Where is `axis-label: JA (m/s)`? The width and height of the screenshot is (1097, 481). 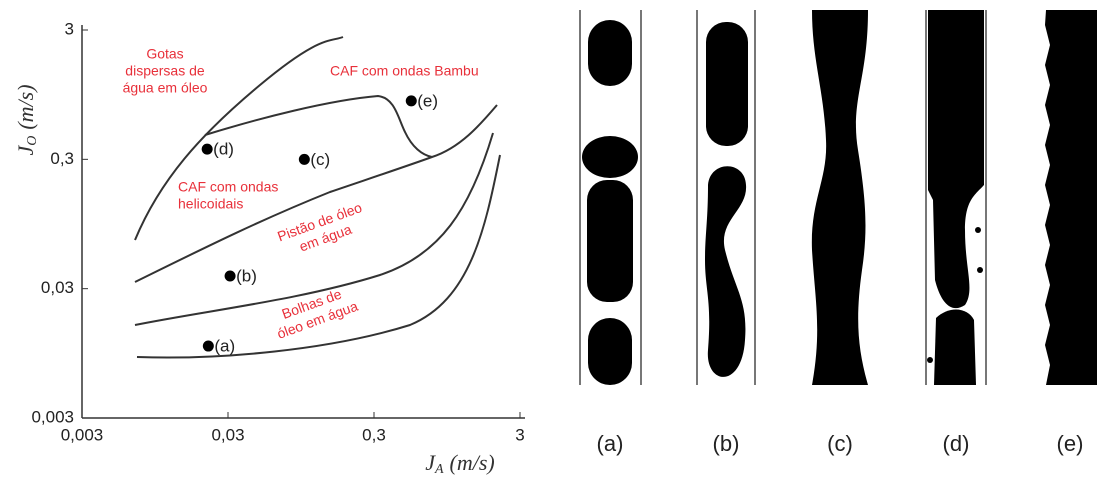
axis-label: JA (m/s) is located at coordinates (460, 463).